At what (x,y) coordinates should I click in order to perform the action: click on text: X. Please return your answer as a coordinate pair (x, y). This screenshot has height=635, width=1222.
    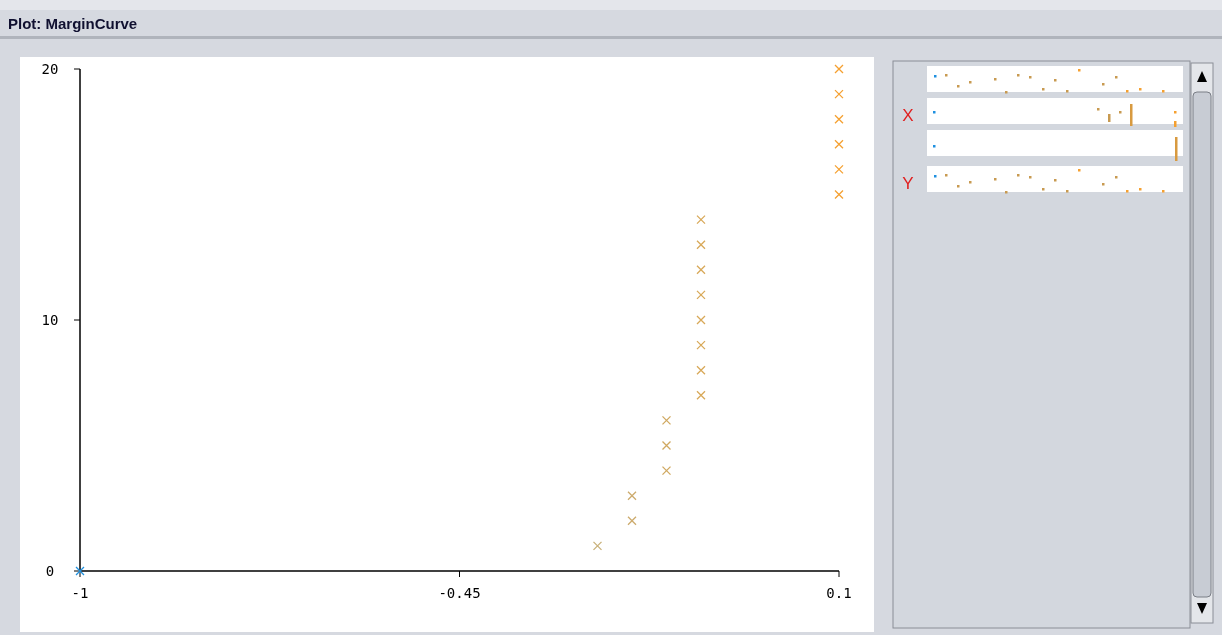
    Looking at the image, I should click on (908, 115).